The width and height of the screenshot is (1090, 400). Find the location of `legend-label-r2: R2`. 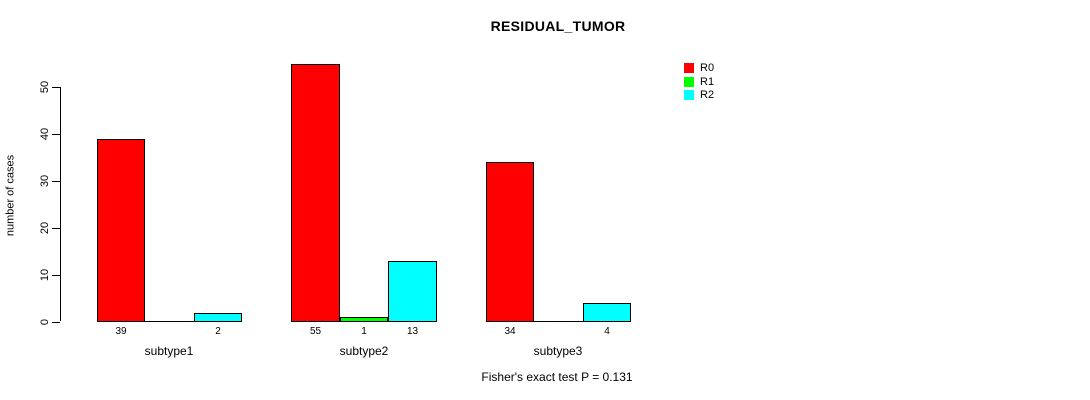

legend-label-r2: R2 is located at coordinates (707, 95).